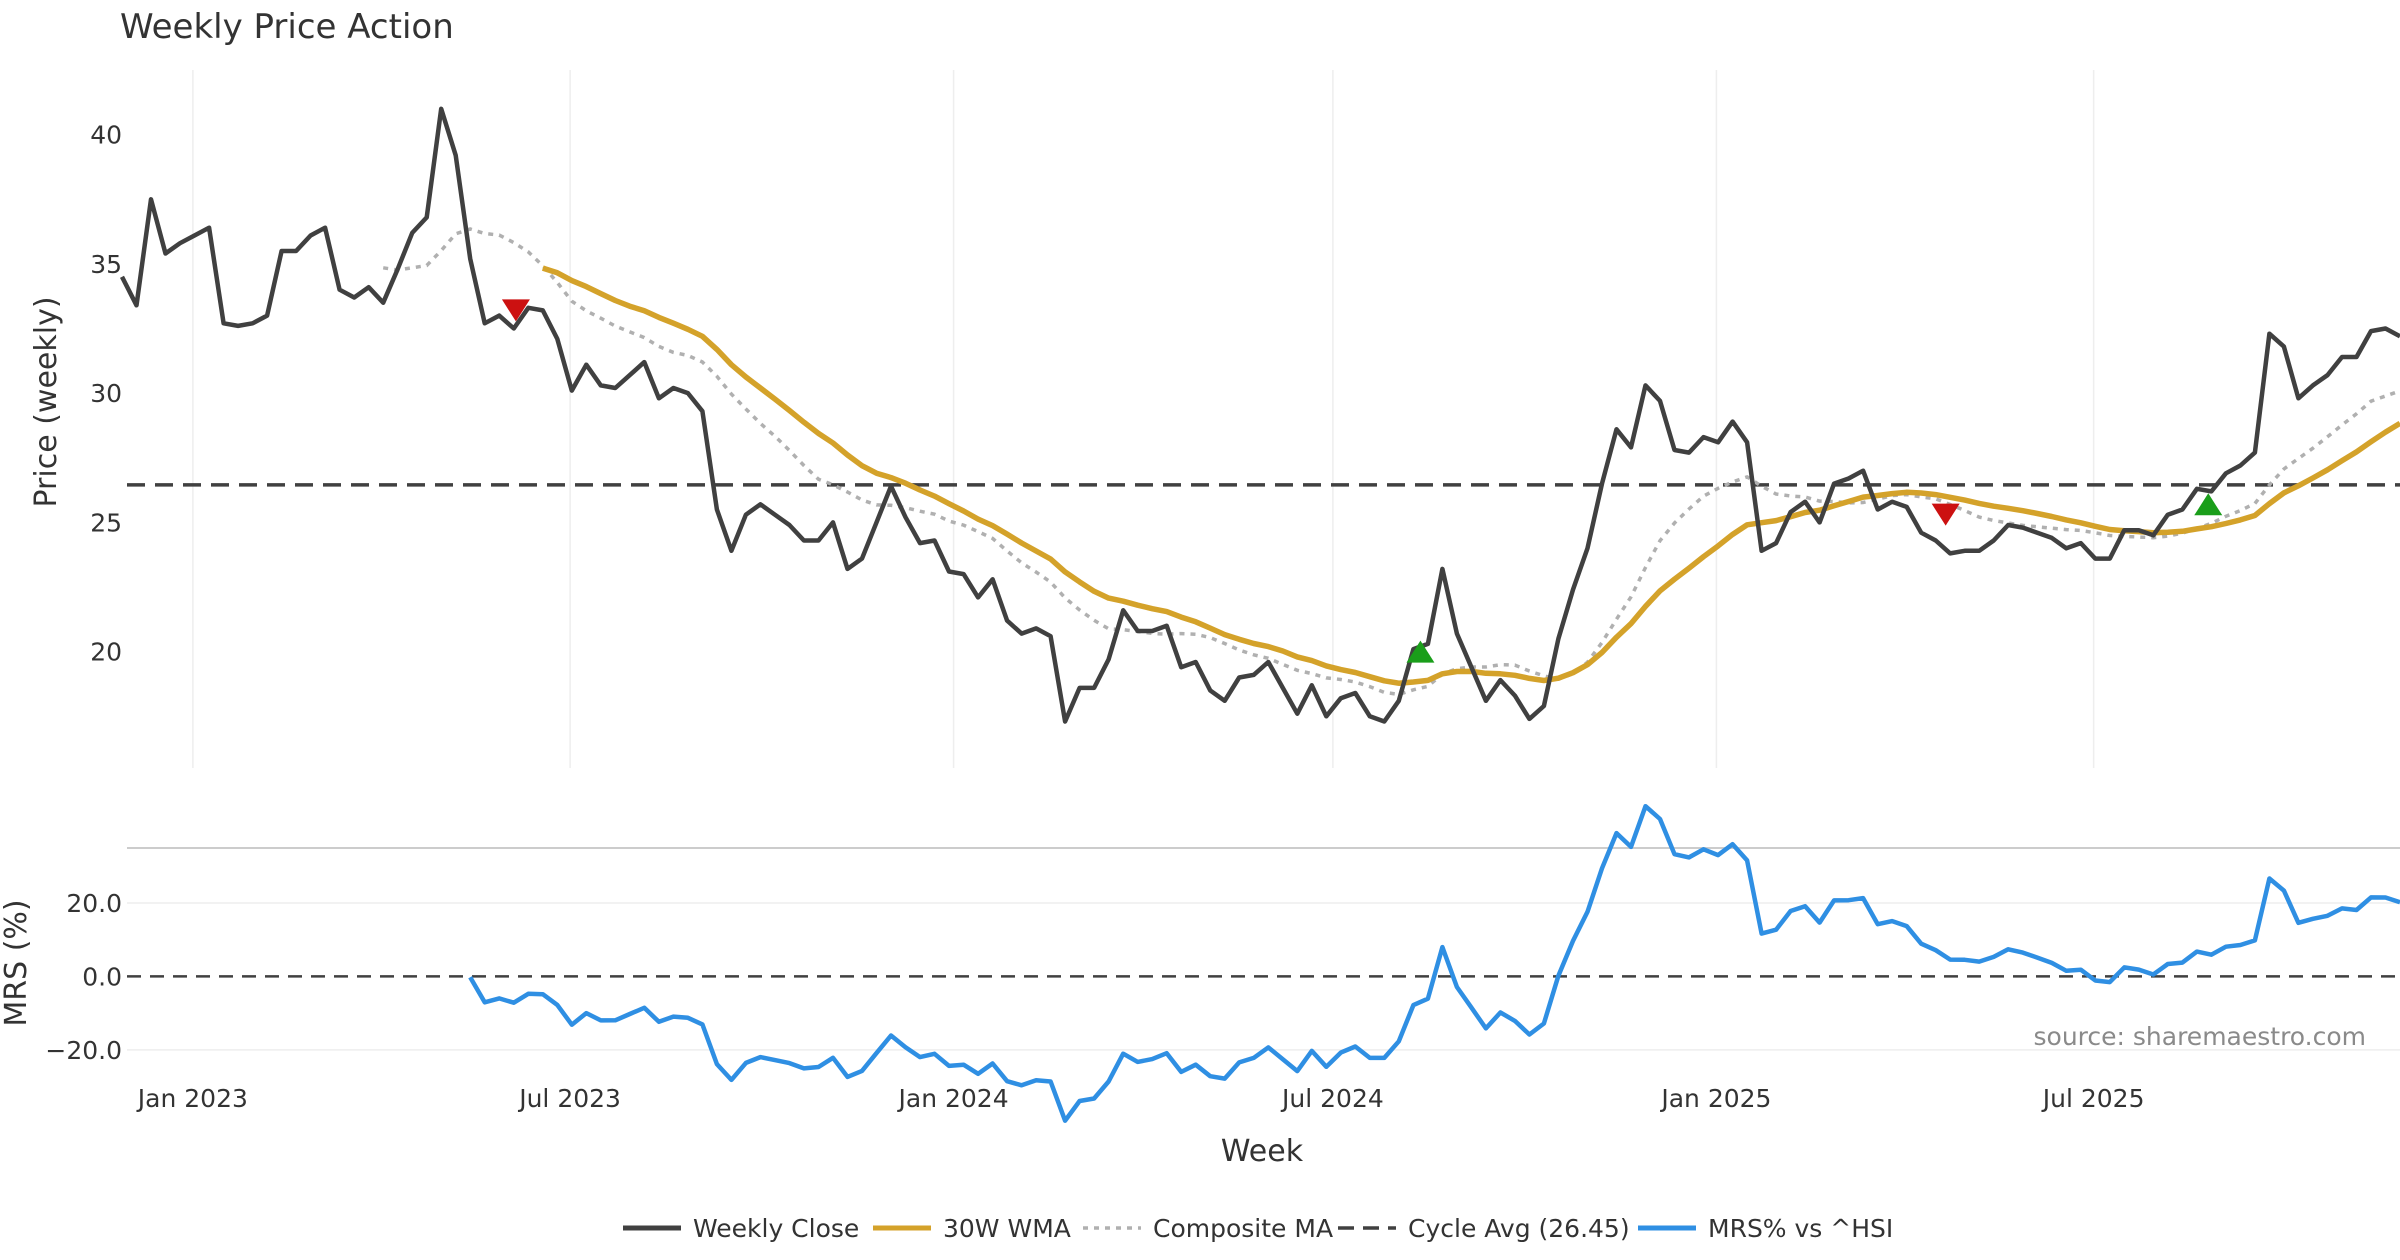 The width and height of the screenshot is (2400, 1260). What do you see at coordinates (287, 27) in the screenshot?
I see `chart-title: Weekly Price Action` at bounding box center [287, 27].